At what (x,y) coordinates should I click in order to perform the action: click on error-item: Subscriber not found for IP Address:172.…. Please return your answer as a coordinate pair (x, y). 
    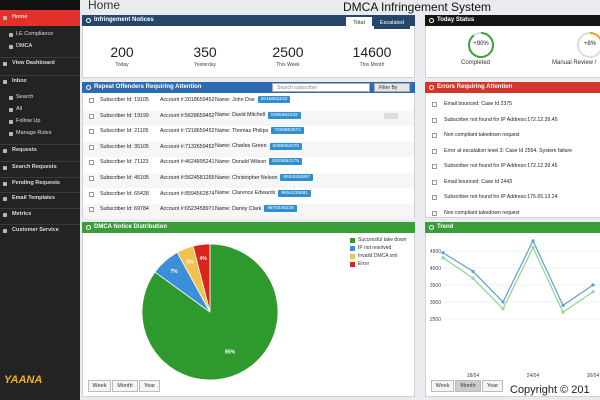
    Looking at the image, I should click on (501, 119).